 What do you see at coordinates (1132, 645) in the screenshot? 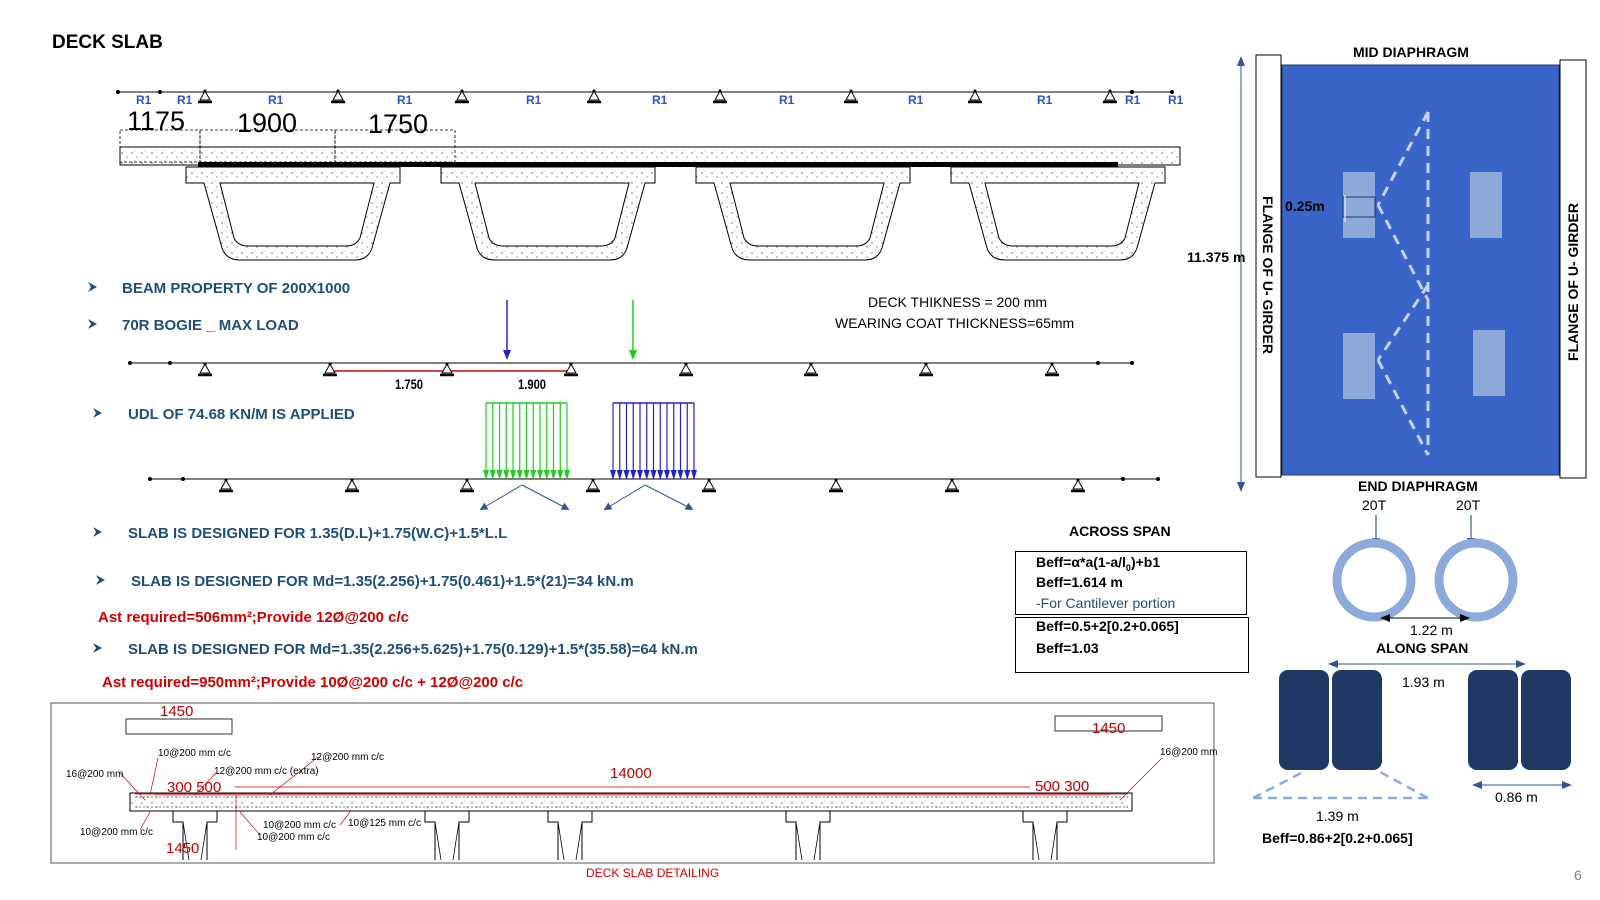
I see `across-span-box-2: Beff=0.5+2[0.2+0.065] Beff=1.03` at bounding box center [1132, 645].